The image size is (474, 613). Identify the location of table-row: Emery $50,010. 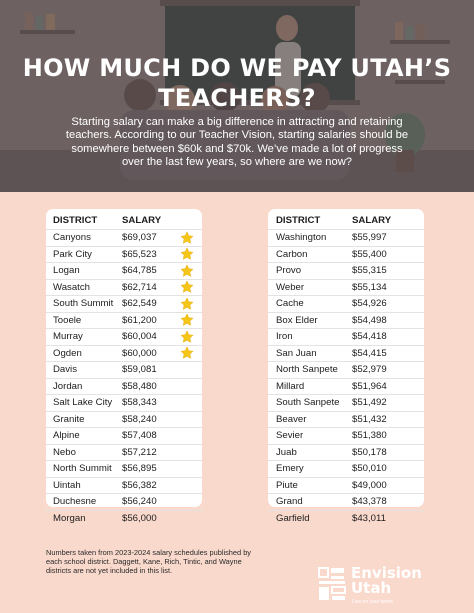
(346, 468).